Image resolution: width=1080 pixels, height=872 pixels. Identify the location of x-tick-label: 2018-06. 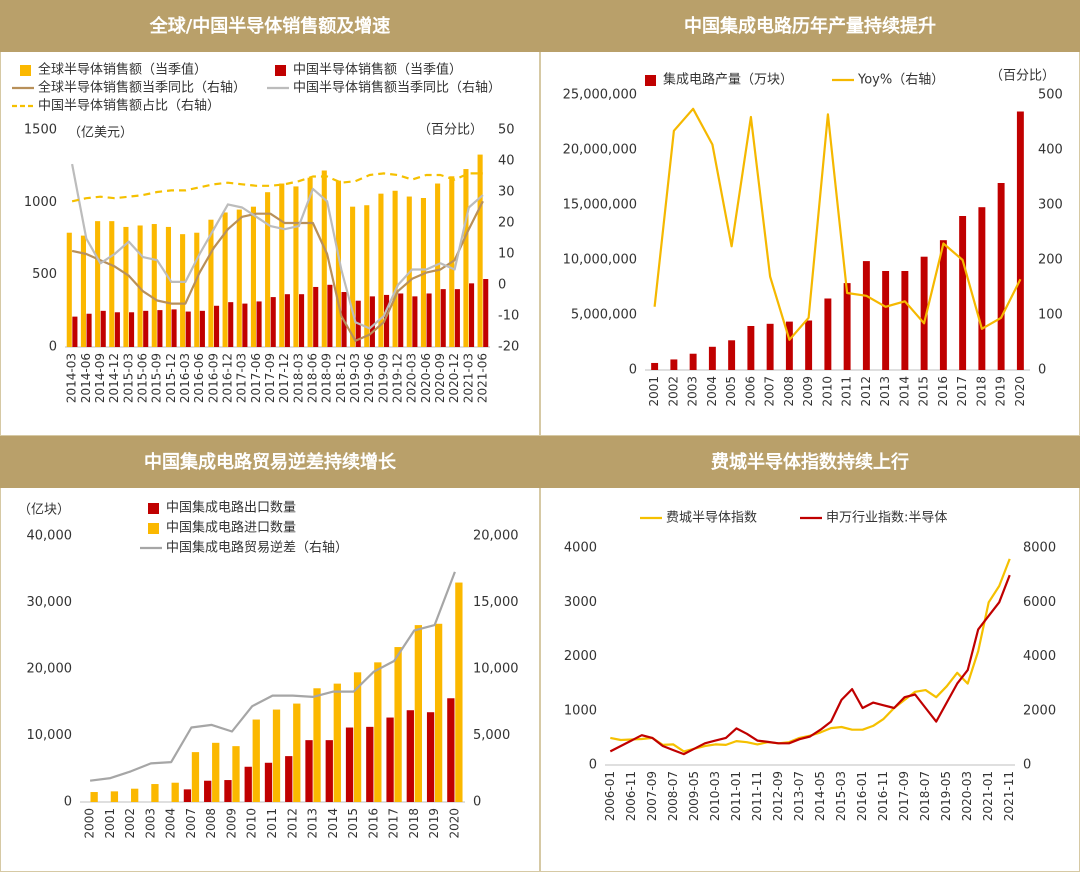
(312, 378).